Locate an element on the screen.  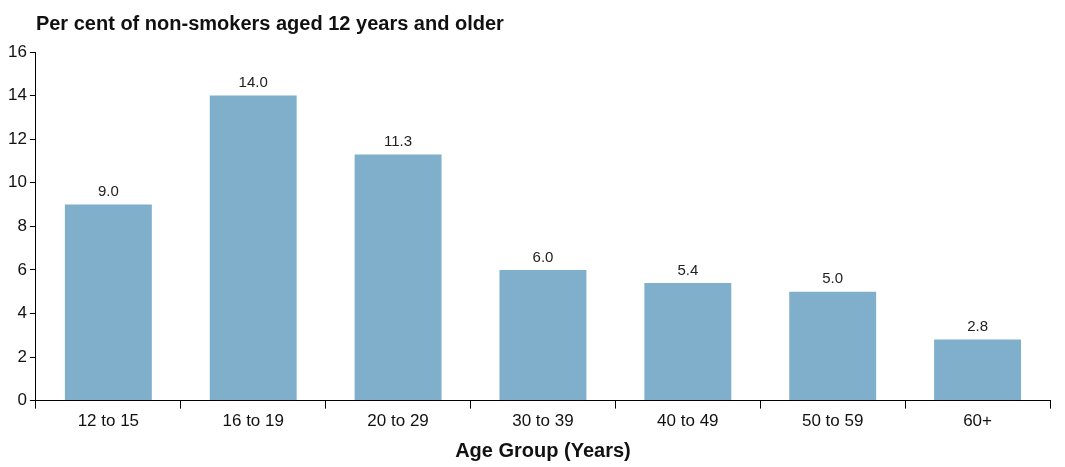
y-tick-label: 14 is located at coordinates (17, 95).